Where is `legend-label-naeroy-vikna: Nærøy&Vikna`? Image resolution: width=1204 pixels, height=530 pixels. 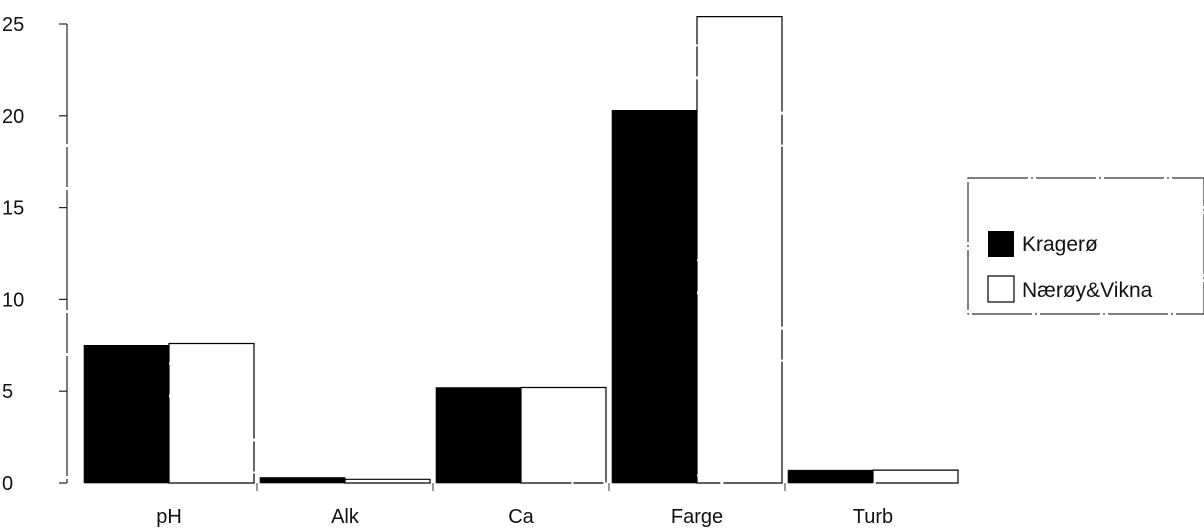 legend-label-naeroy-vikna: Nærøy&Vikna is located at coordinates (1087, 290).